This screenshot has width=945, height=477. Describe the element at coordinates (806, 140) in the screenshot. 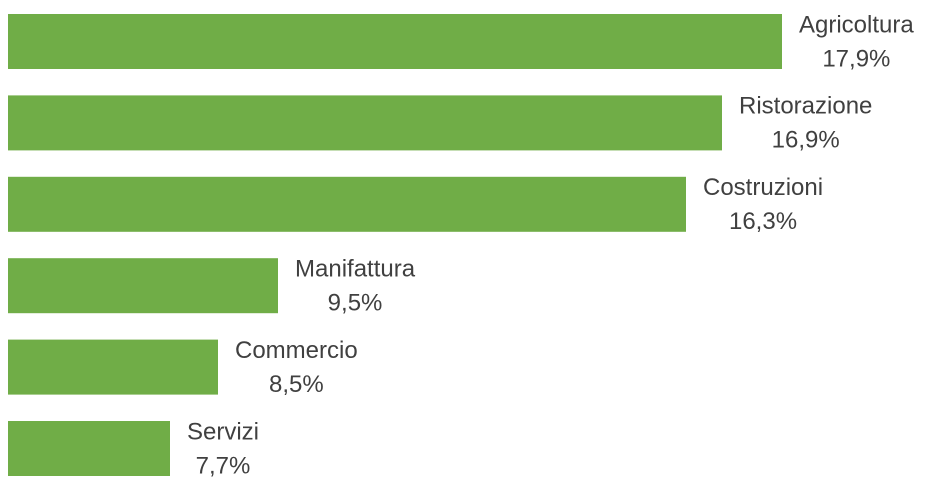

I see `value-label: 16,9%` at that location.